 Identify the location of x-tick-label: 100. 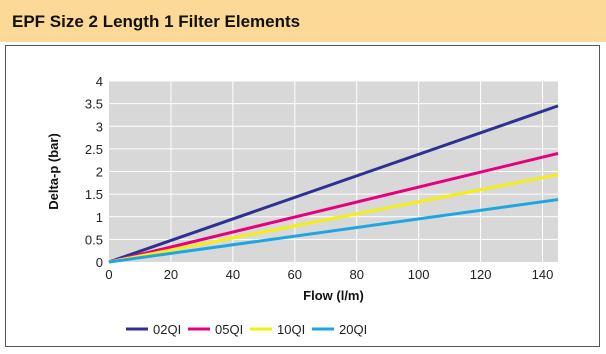
(419, 274).